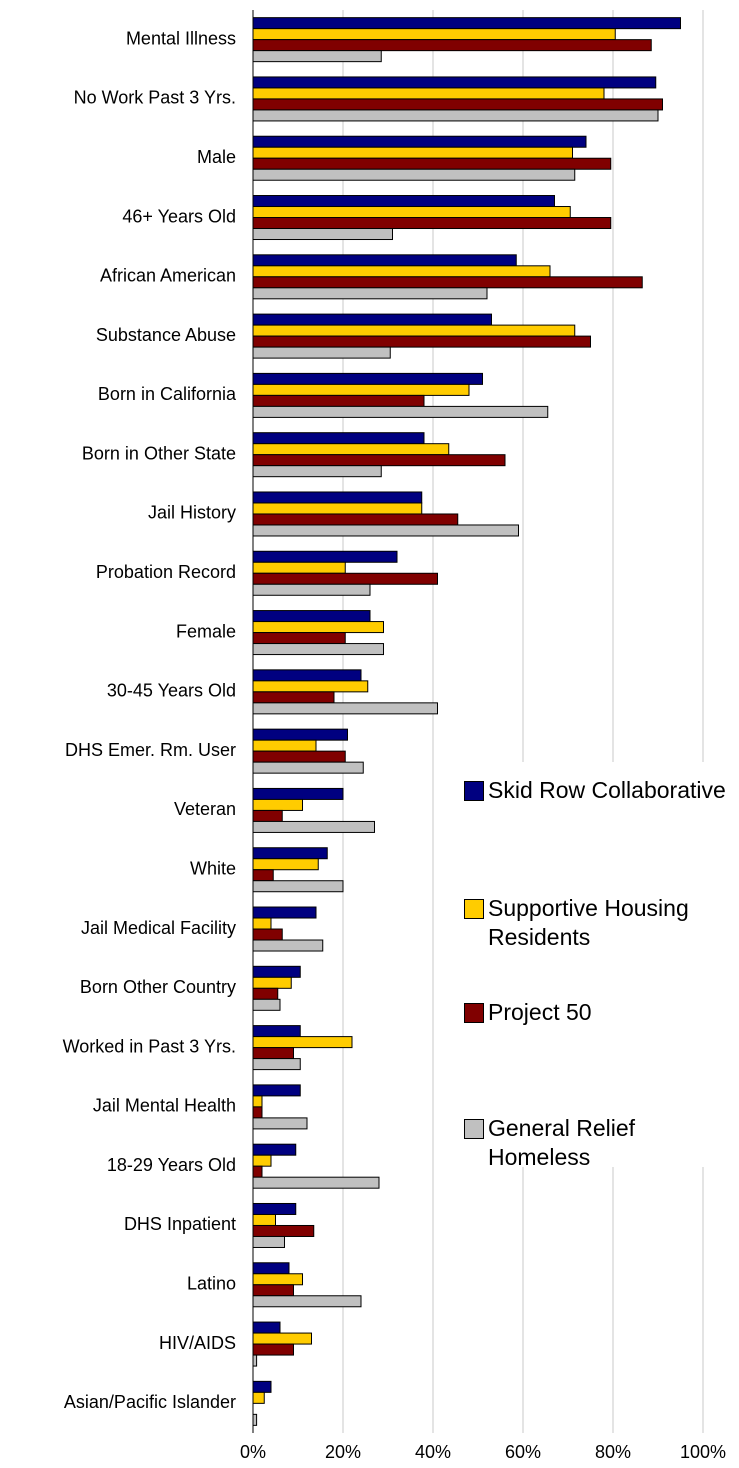 The width and height of the screenshot is (739, 1468). Describe the element at coordinates (607, 790) in the screenshot. I see `legend-label: Skid Row Collaborative` at that location.